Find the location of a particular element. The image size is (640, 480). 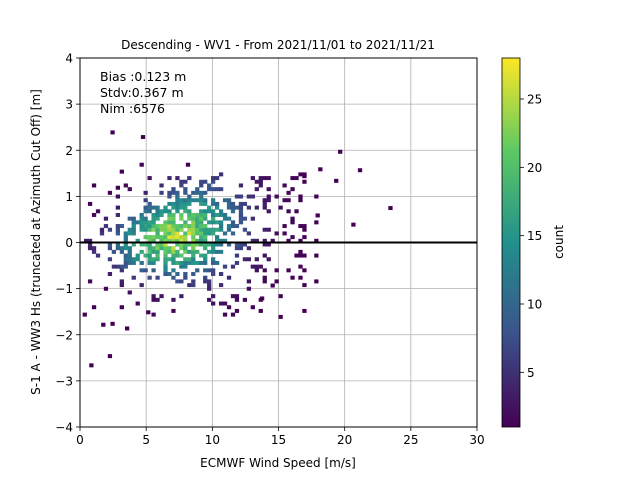

y-tick-label: −1 is located at coordinates (64, 289).